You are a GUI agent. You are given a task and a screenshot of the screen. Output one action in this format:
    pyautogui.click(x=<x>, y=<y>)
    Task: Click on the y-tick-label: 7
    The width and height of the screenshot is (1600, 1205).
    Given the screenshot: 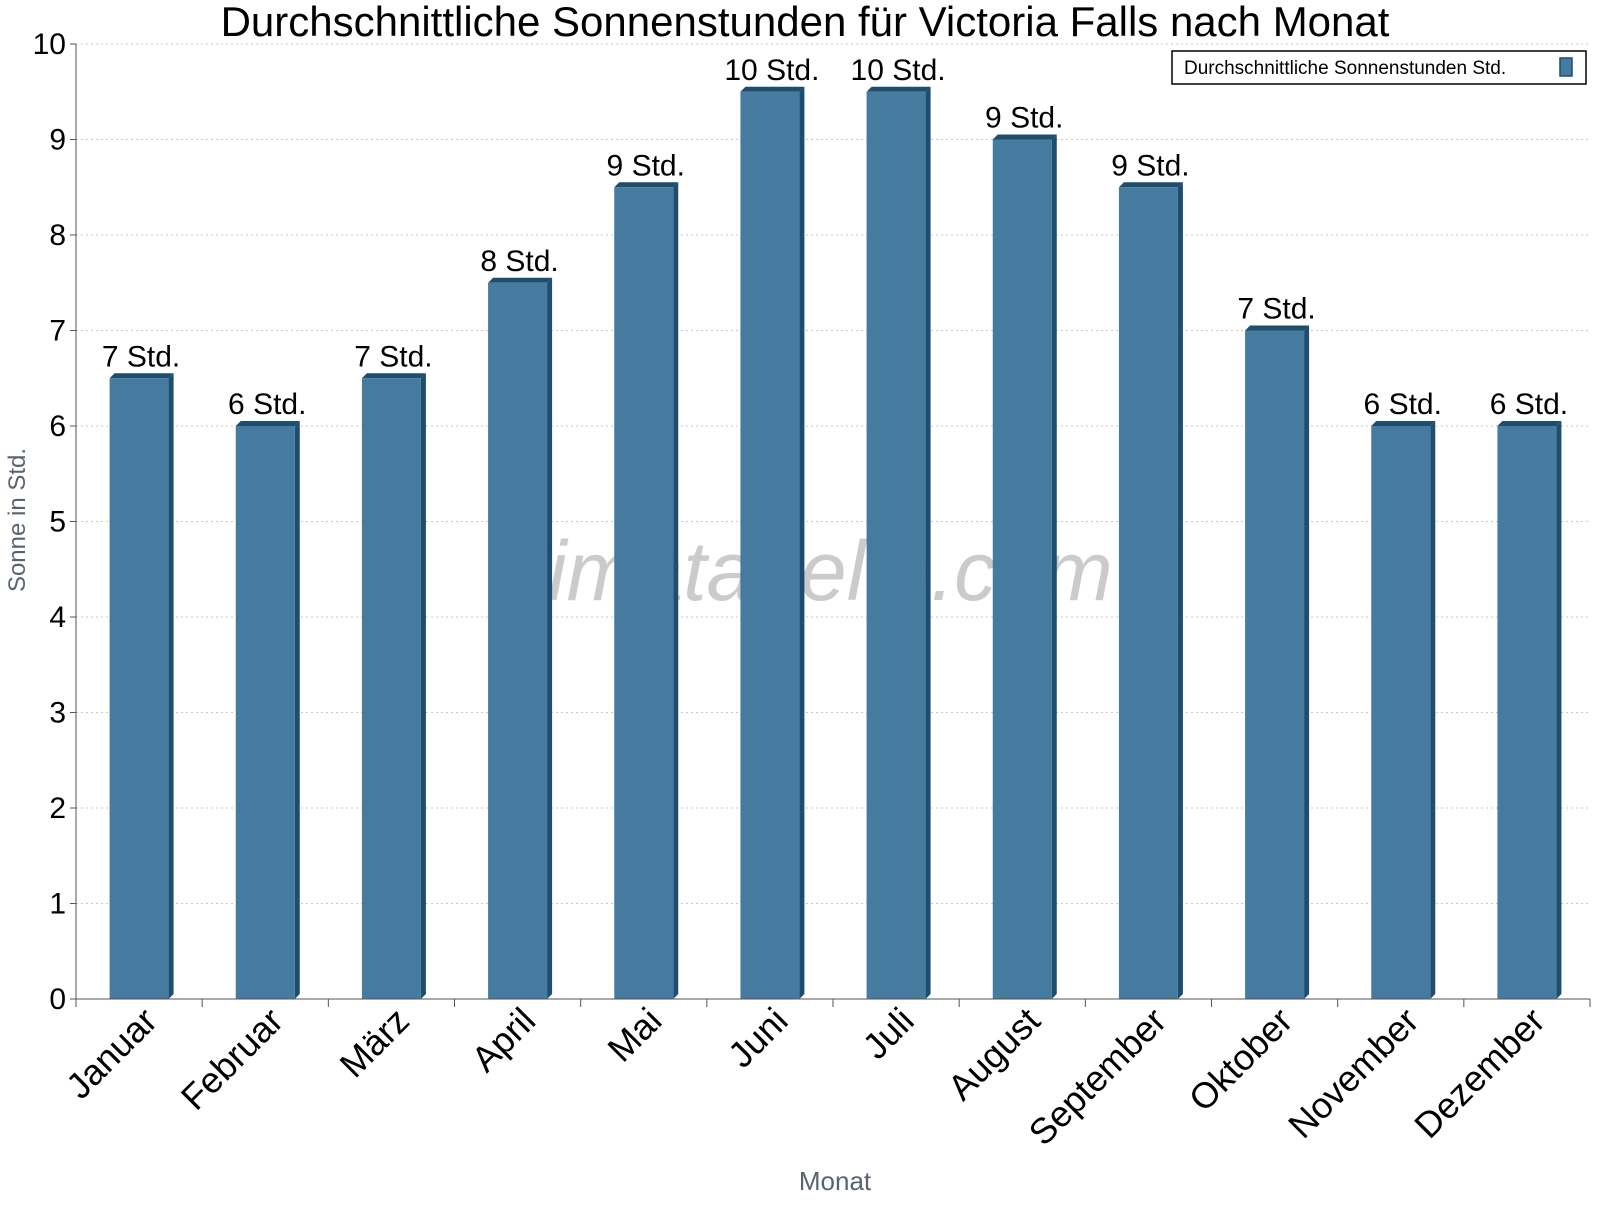 What is the action you would take?
    pyautogui.click(x=57, y=331)
    